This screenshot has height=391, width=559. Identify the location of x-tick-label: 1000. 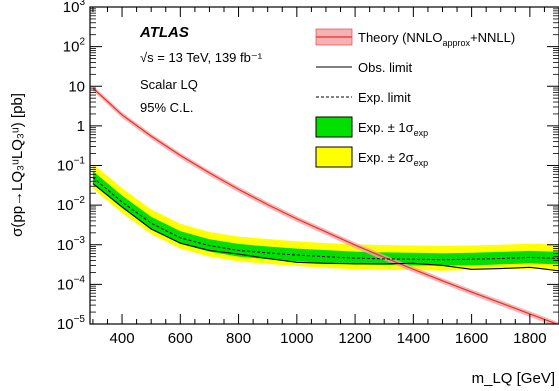
(296, 338).